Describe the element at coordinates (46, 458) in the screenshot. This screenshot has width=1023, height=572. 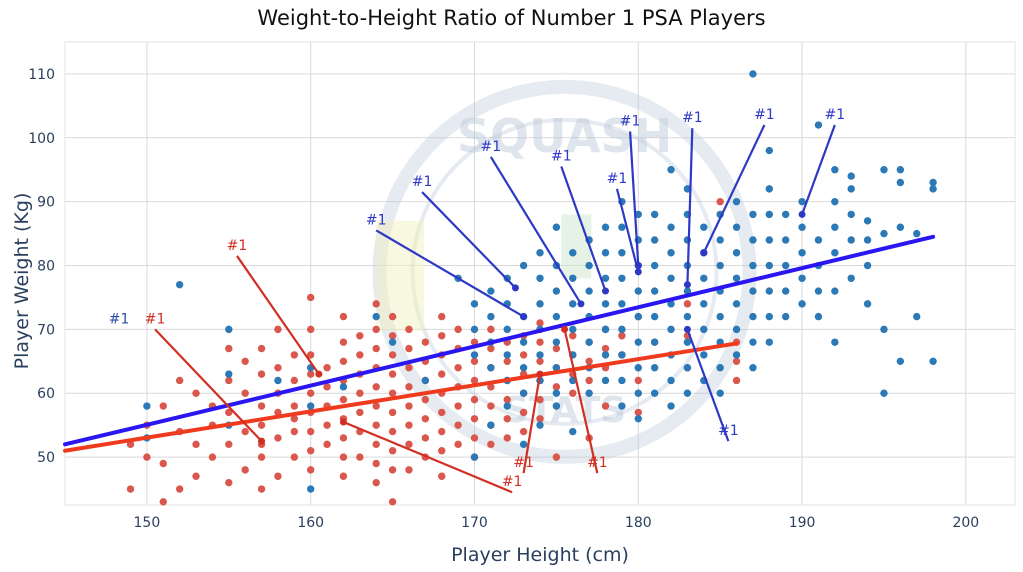
I see `y-tick-label: 50` at that location.